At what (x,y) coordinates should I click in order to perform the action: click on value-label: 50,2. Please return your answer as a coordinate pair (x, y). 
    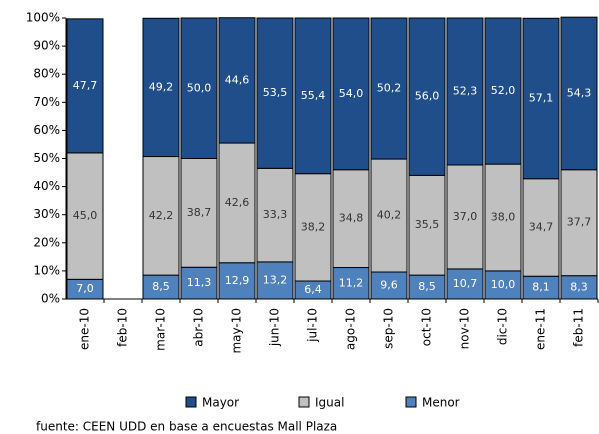
    Looking at the image, I should click on (389, 88).